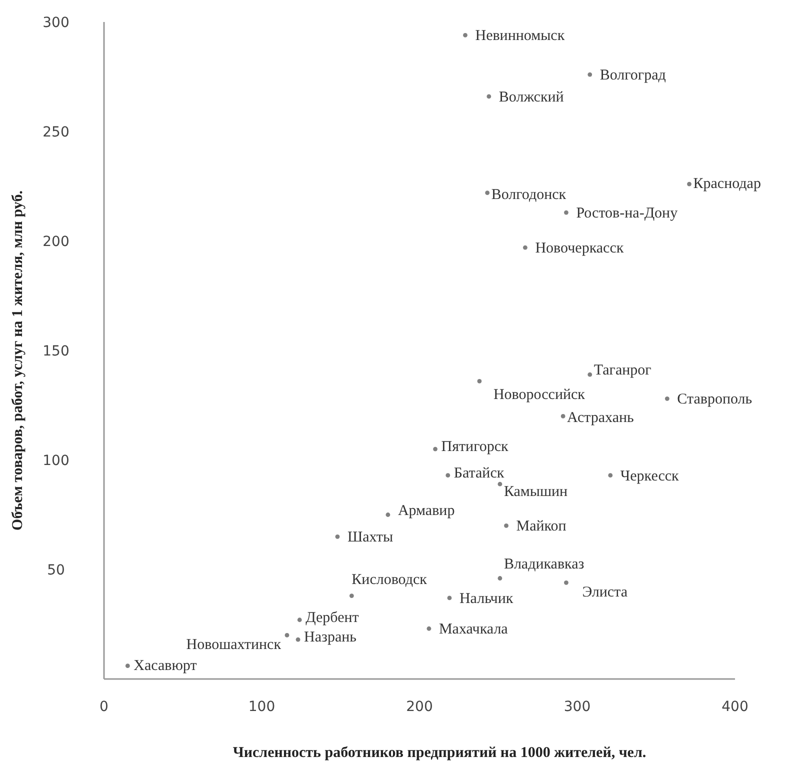 The height and width of the screenshot is (775, 790). I want to click on annotation: Новошахтинск, so click(234, 645).